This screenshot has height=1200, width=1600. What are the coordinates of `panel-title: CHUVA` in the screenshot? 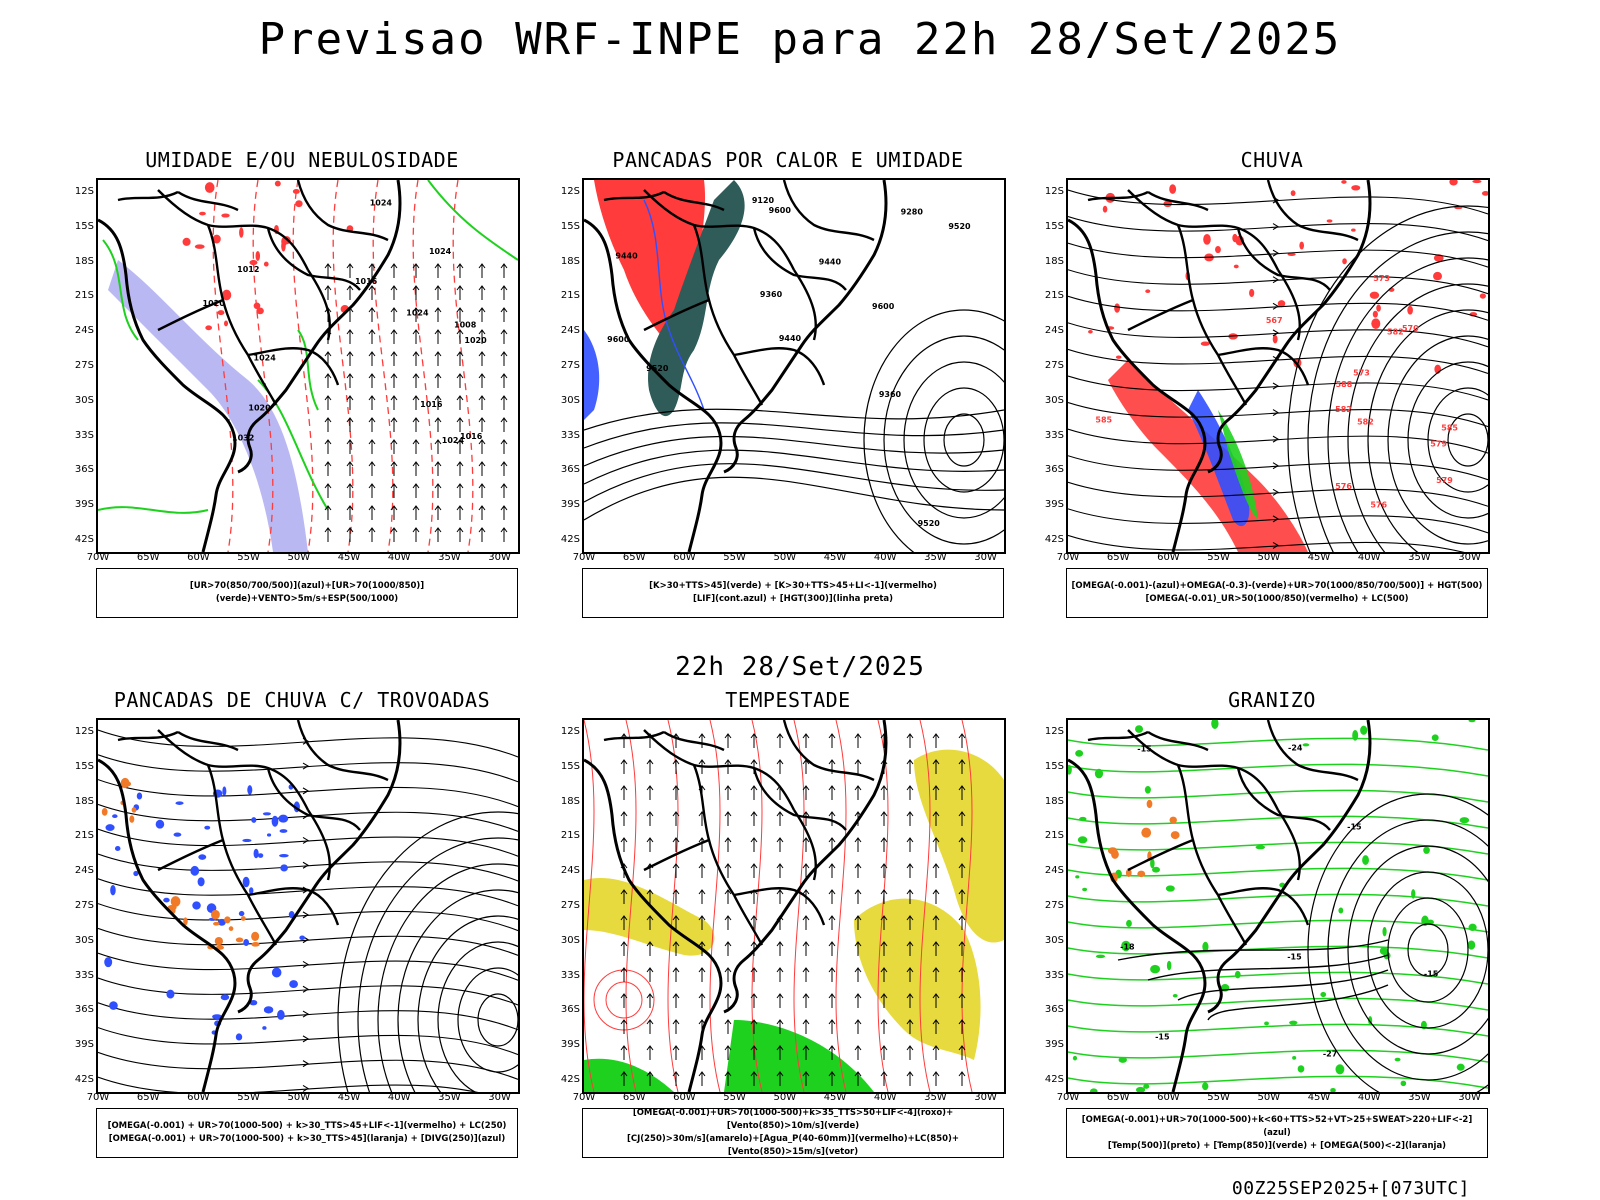 It's located at (1272, 160).